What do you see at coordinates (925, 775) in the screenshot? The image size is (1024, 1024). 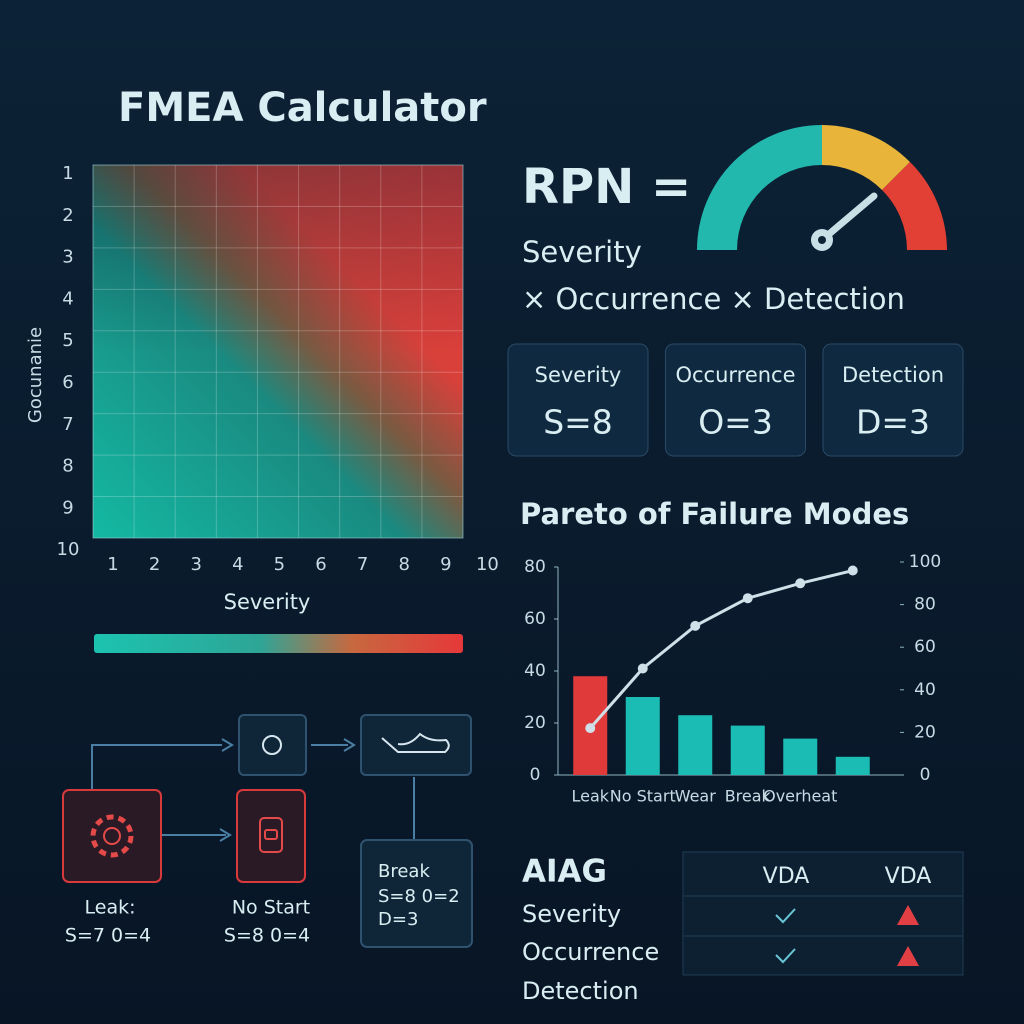 I see `y2-tick-label: 0` at bounding box center [925, 775].